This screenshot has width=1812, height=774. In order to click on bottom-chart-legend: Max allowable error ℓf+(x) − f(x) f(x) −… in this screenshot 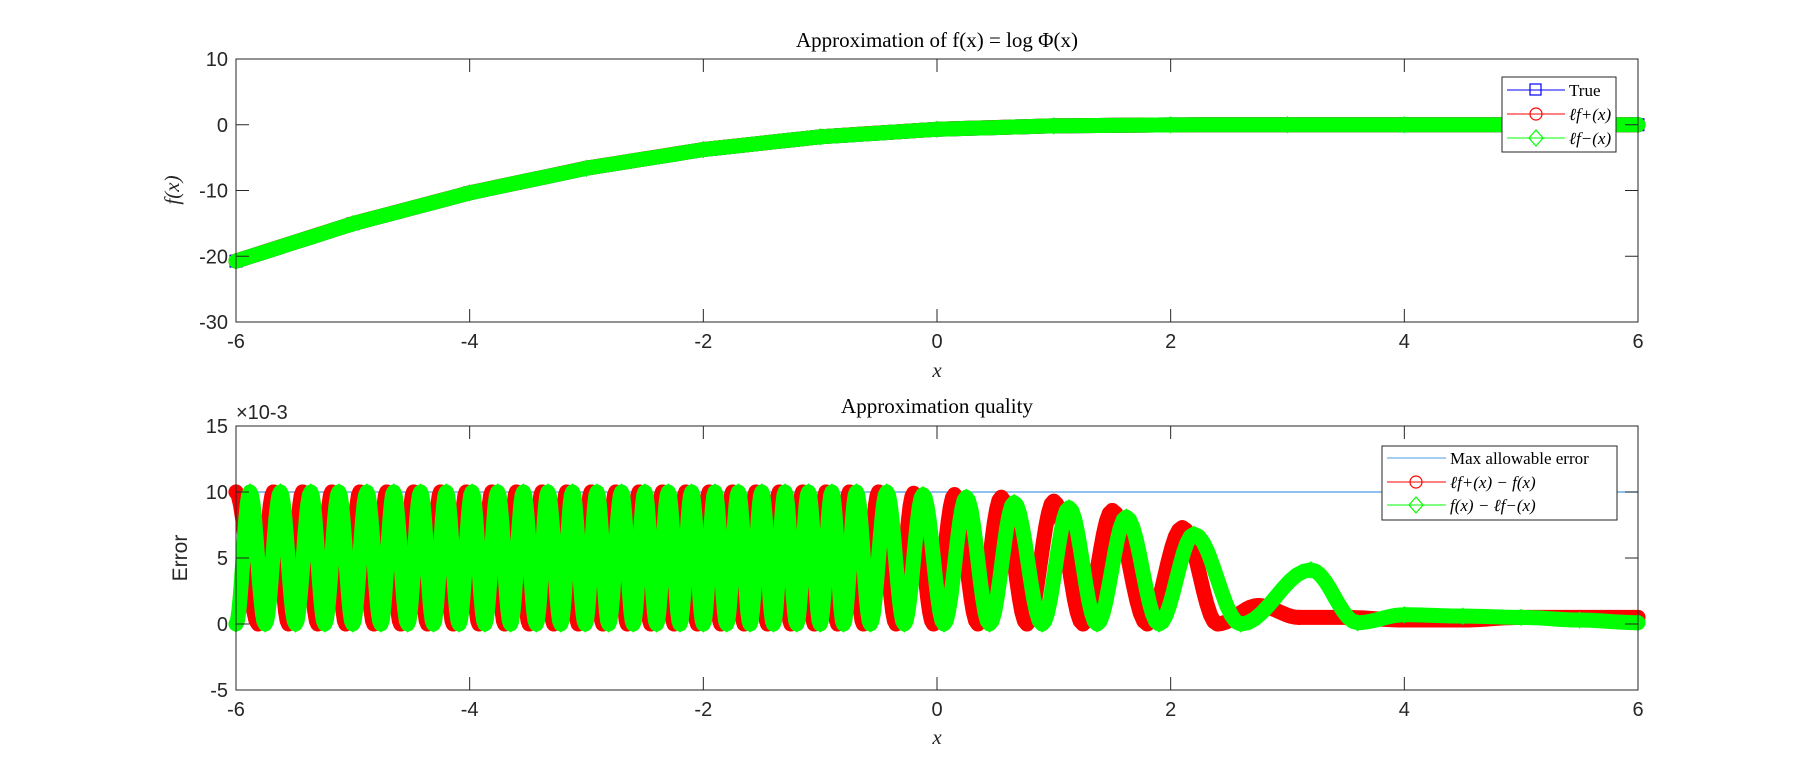, I will do `click(1499, 483)`.